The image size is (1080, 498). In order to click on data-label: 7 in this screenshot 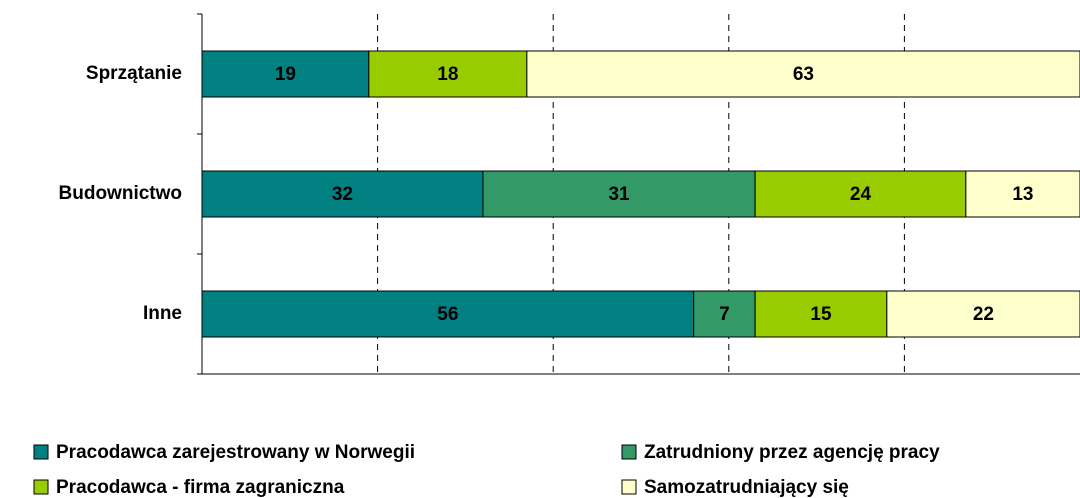, I will do `click(724, 314)`.